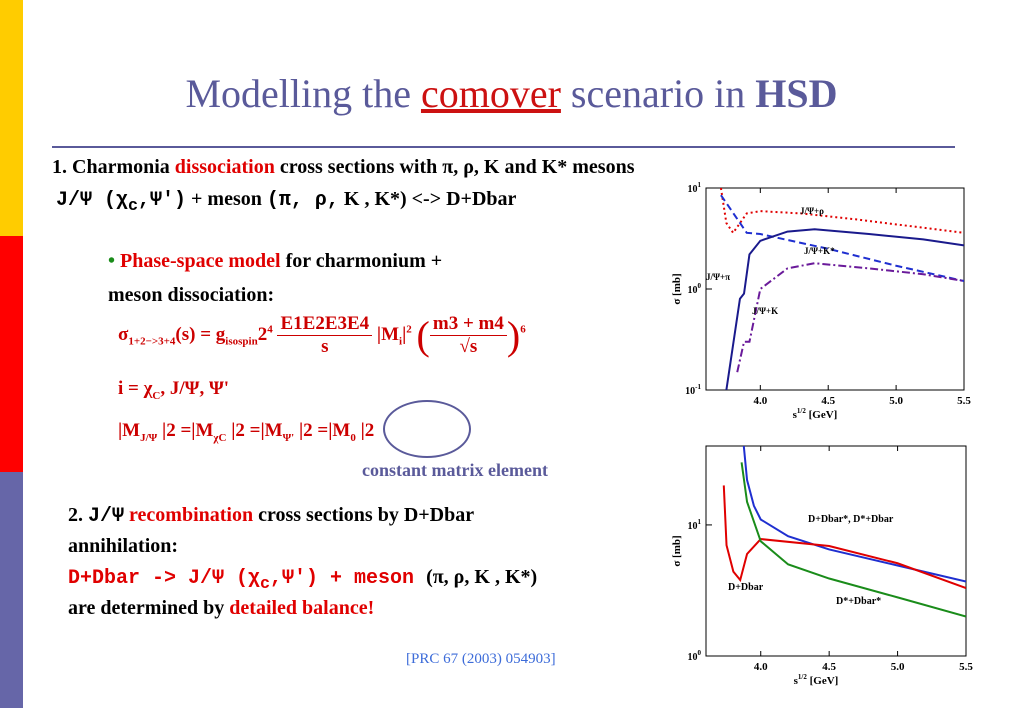 This screenshot has width=1023, height=708. I want to click on reference-citation: [PRC 67 (2003) 054903], so click(481, 659).